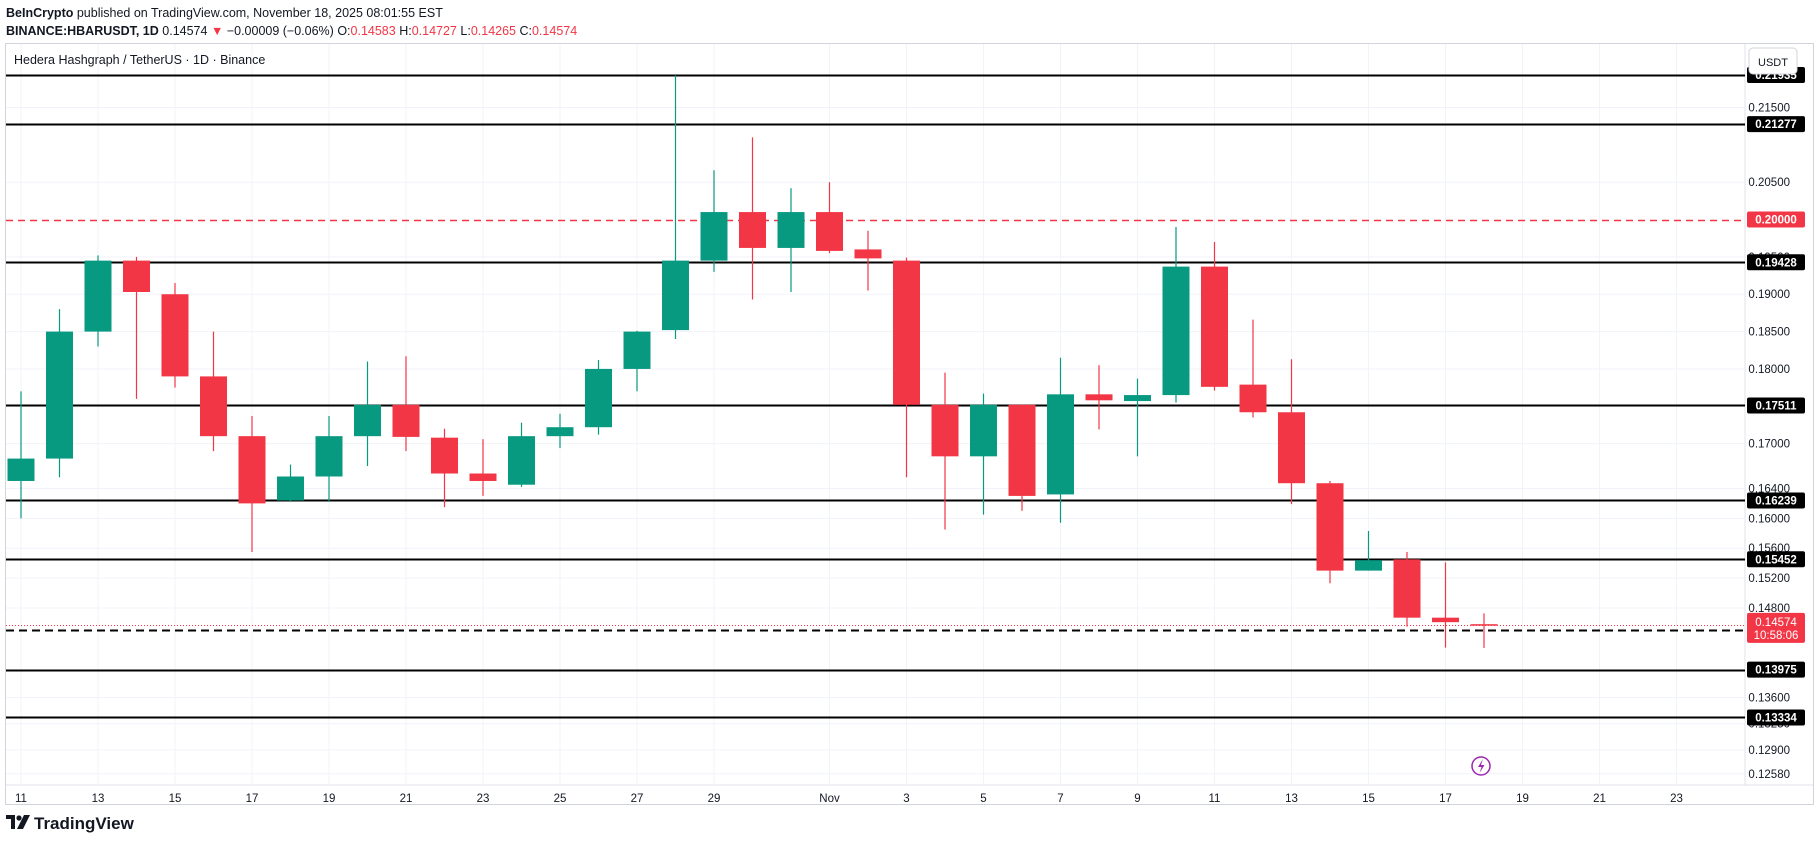 Image resolution: width=1819 pixels, height=843 pixels. What do you see at coordinates (405, 31) in the screenshot?
I see `high-label: H:` at bounding box center [405, 31].